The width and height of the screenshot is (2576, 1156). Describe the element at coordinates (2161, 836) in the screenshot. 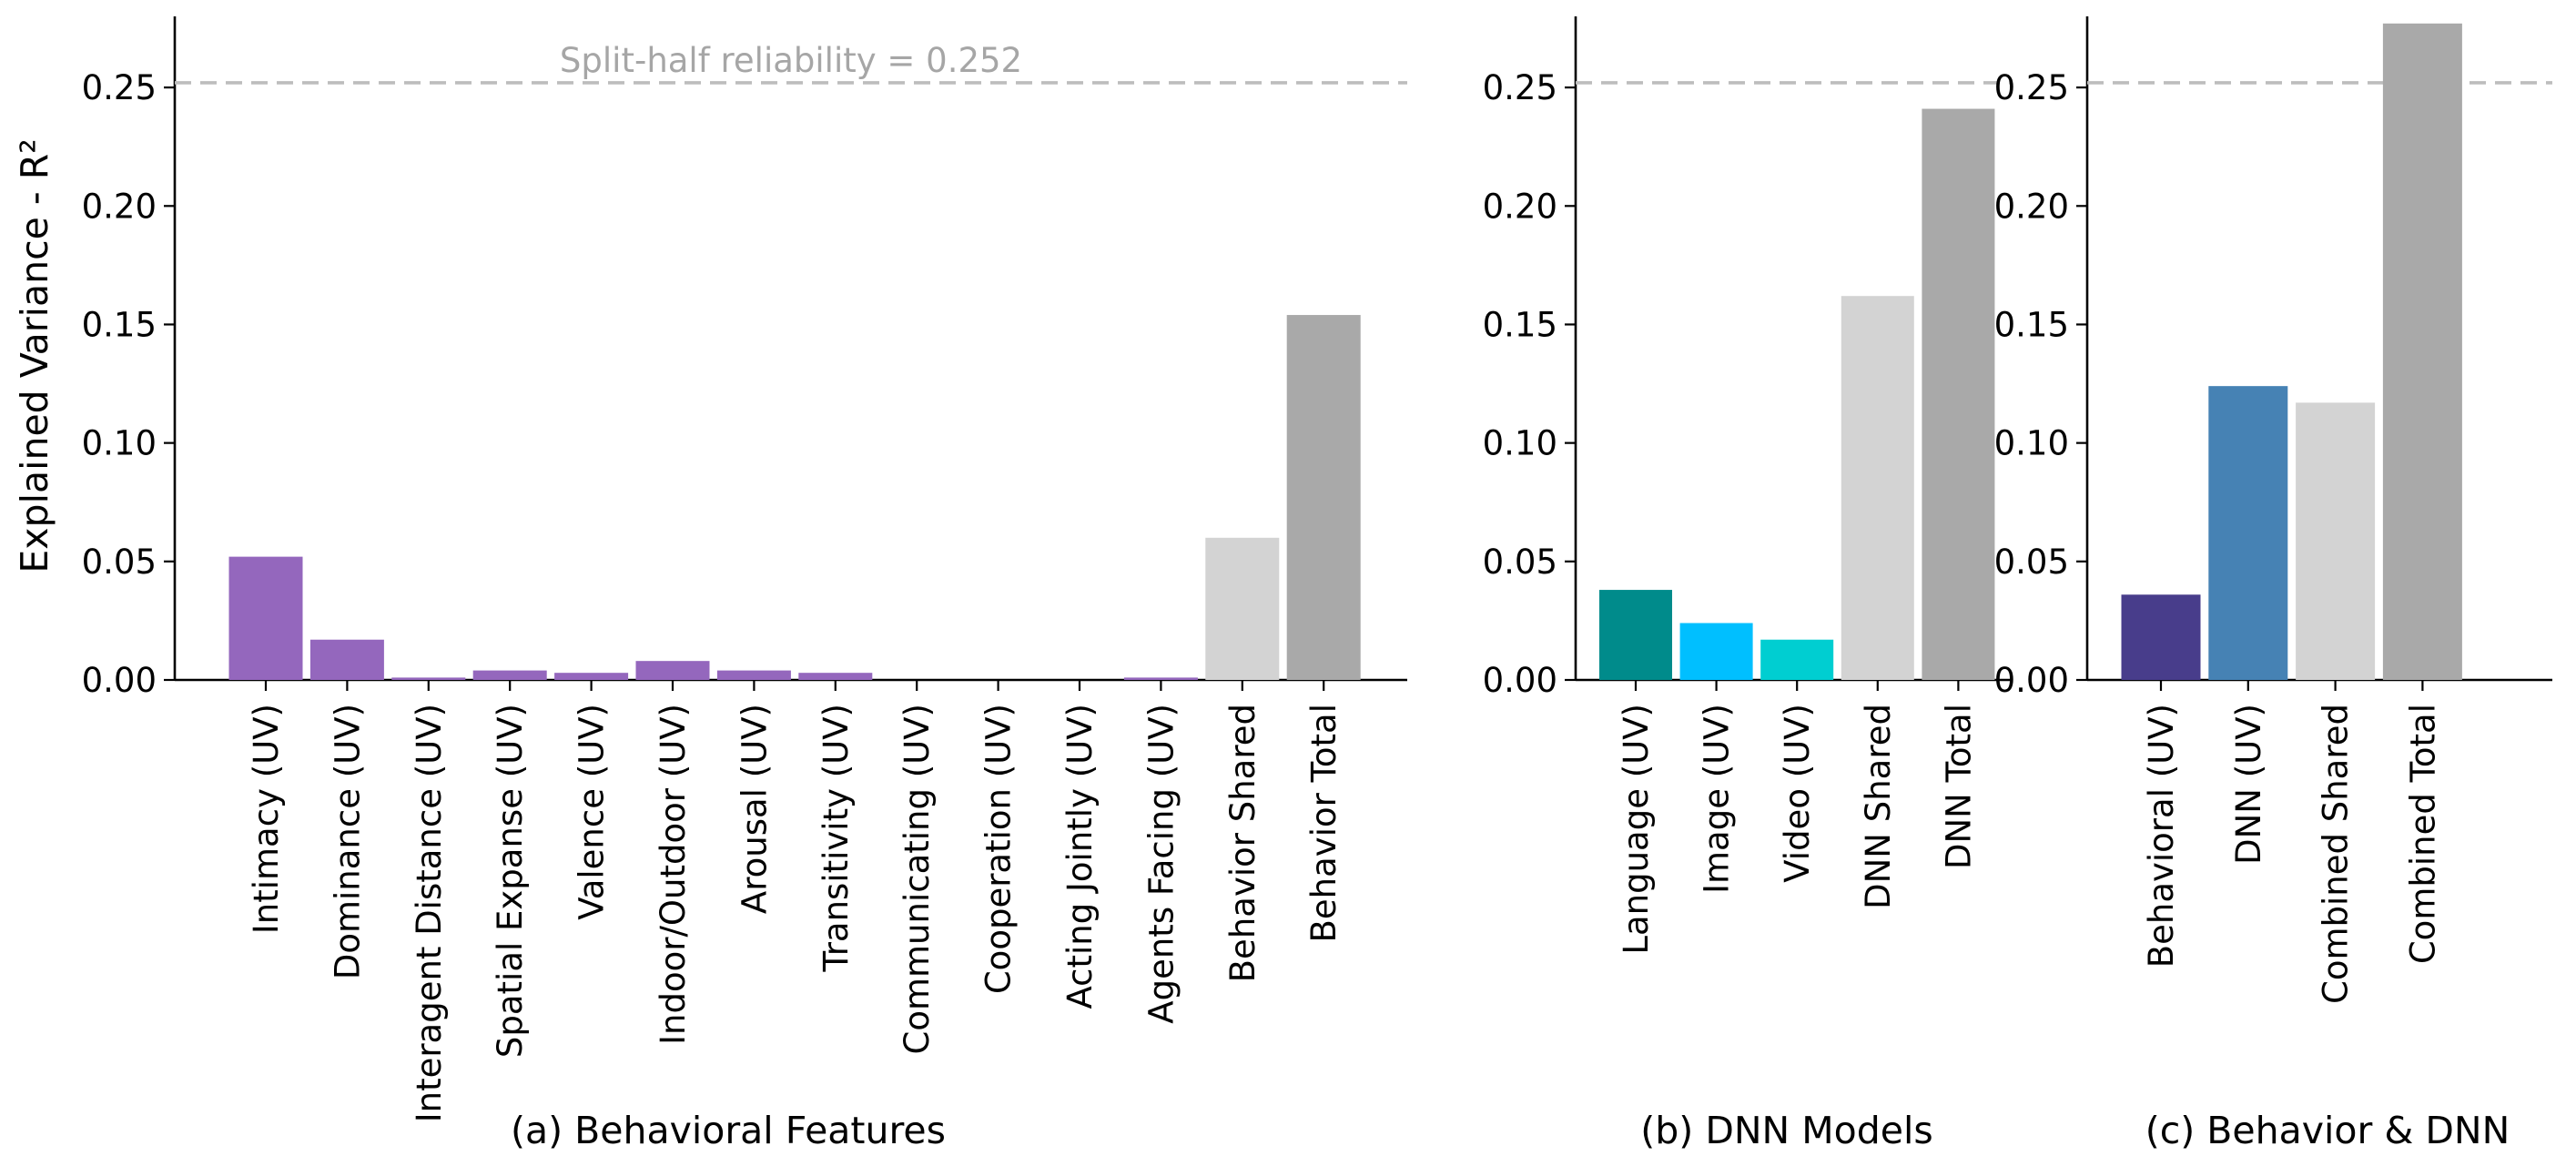

I see `x-tick-label: Behavioral (UV)` at that location.